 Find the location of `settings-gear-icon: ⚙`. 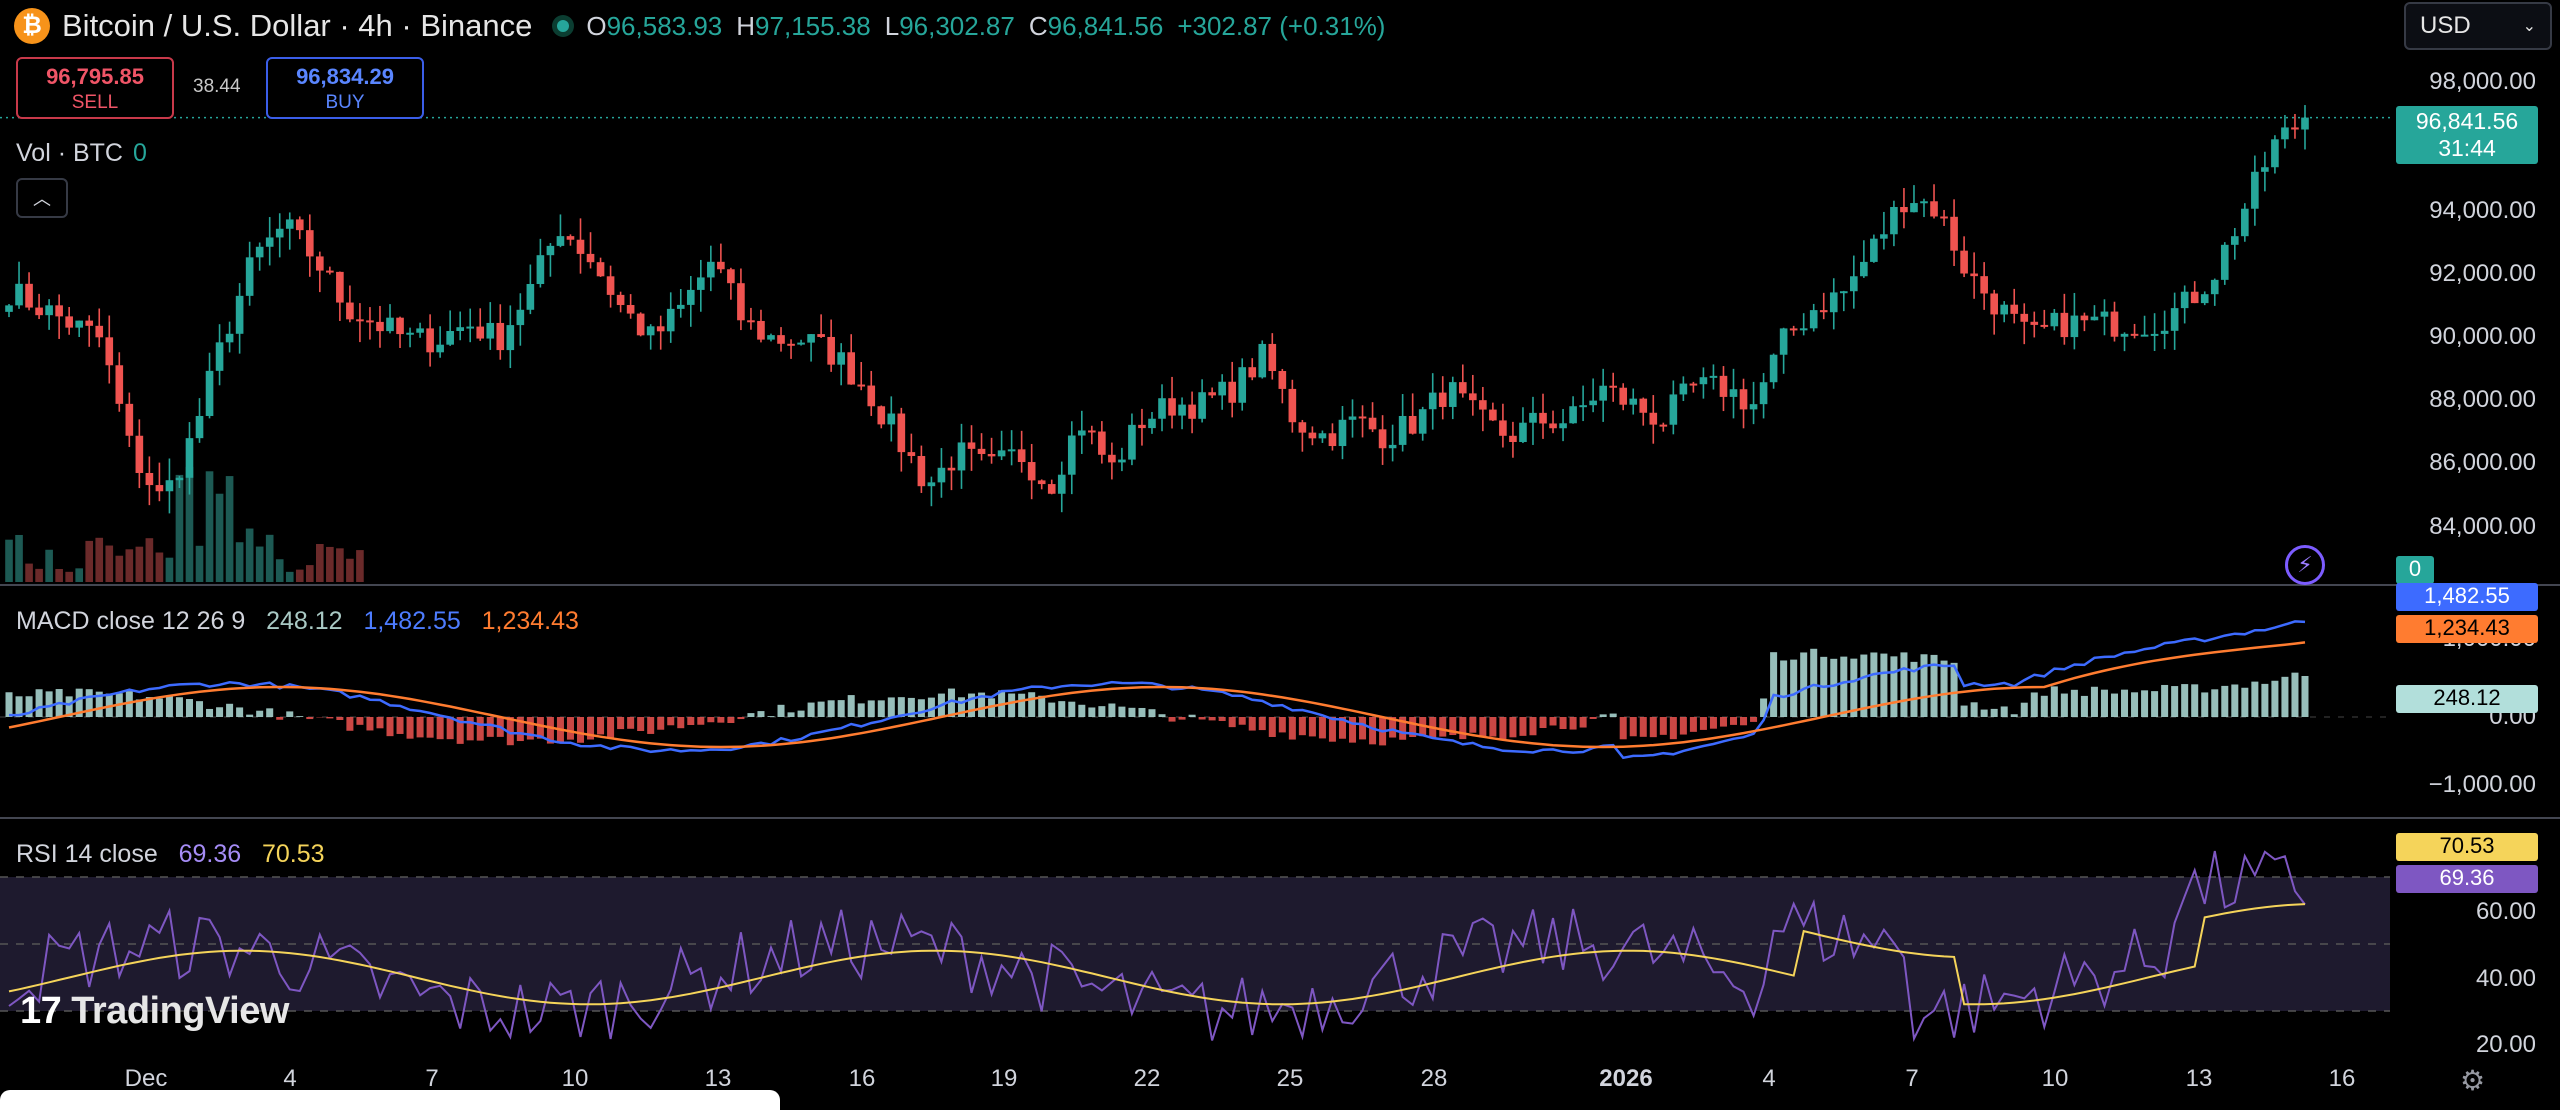

settings-gear-icon: ⚙ is located at coordinates (2472, 1080).